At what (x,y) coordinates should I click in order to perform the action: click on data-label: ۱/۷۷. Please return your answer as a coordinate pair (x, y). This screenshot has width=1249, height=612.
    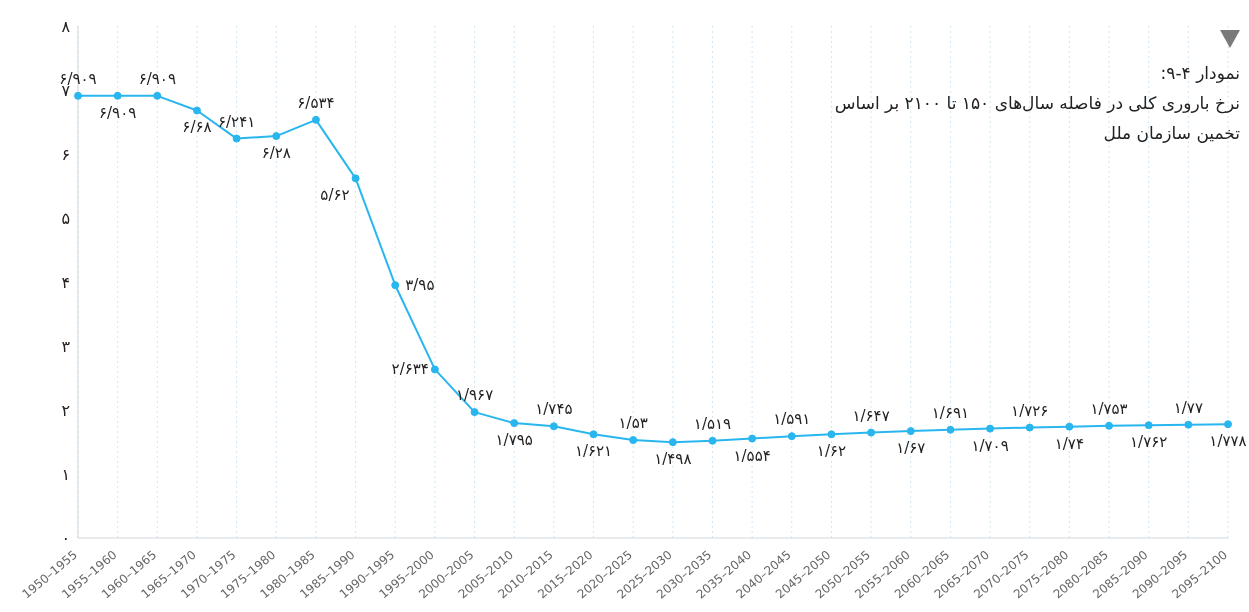
    Looking at the image, I should click on (1188, 407).